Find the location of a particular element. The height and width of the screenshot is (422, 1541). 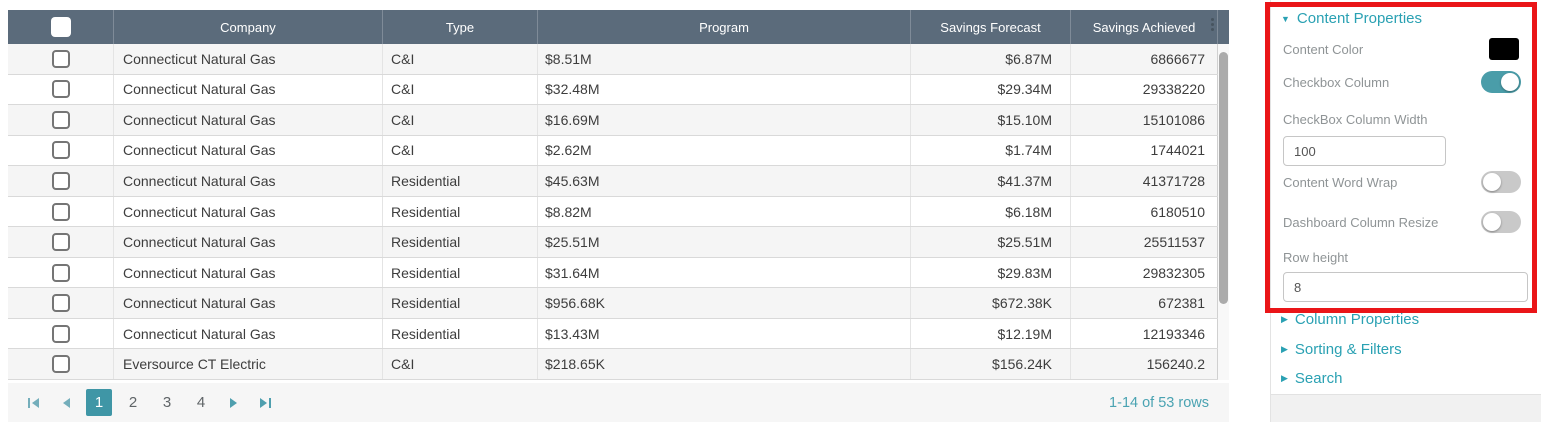

checkbox-column-toggle is located at coordinates (1501, 82).